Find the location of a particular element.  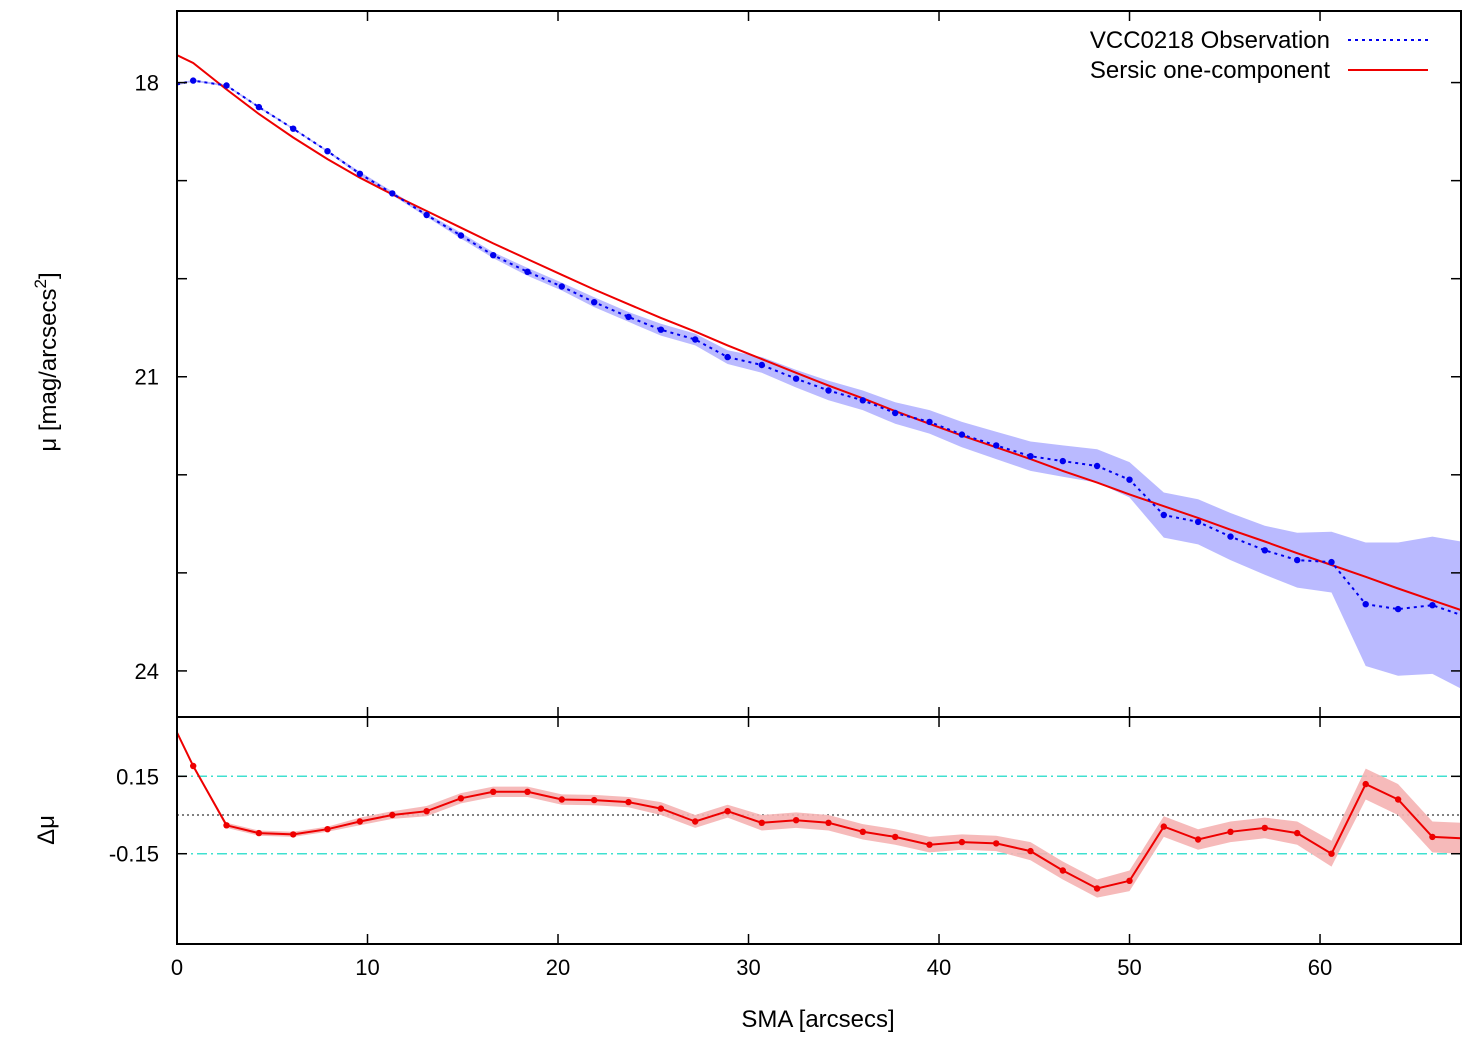

legend: VCC0218 Observation Sersic one-component is located at coordinates (1259, 55).